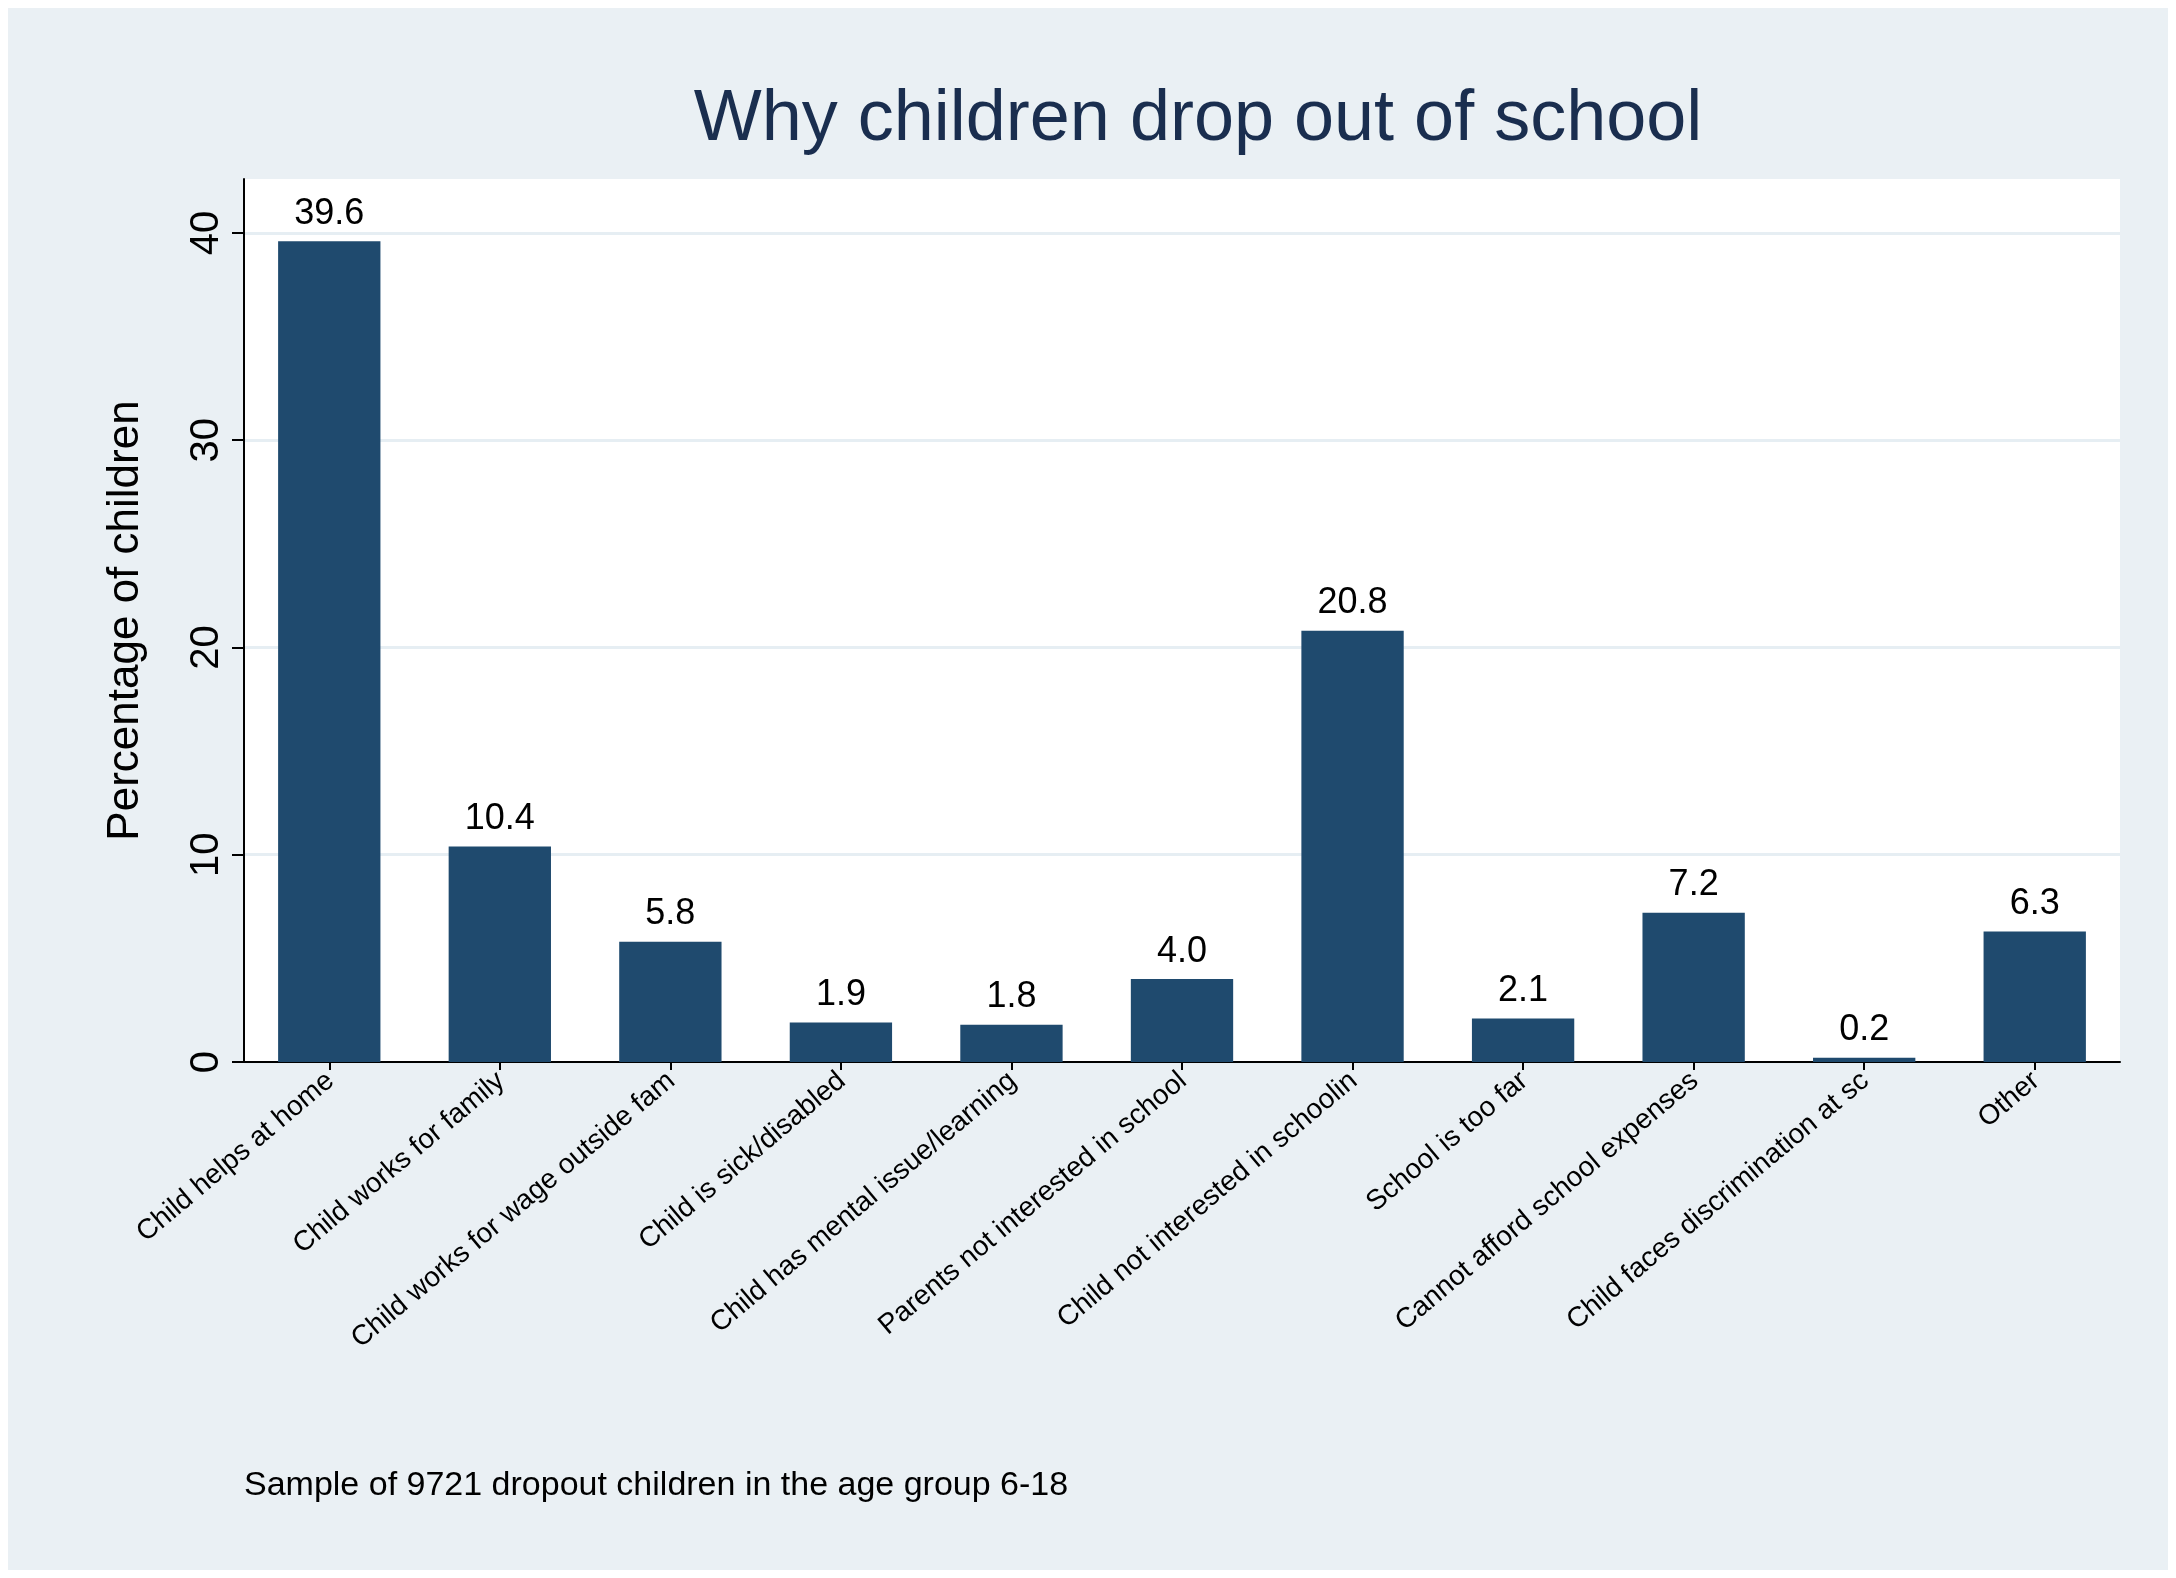  I want to click on data-label: 0.2, so click(1864, 1028).